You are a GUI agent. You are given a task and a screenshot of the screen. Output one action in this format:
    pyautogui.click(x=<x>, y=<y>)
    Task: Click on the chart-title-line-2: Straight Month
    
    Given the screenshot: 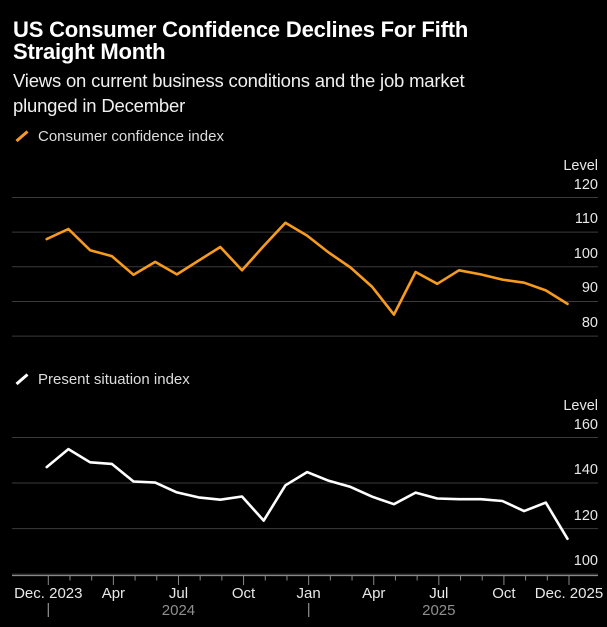 What is the action you would take?
    pyautogui.click(x=89, y=51)
    